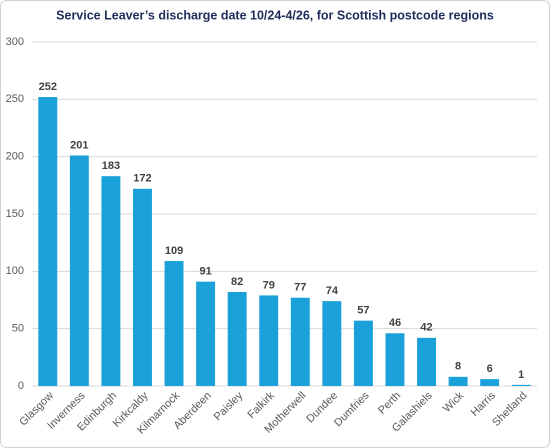 The height and width of the screenshot is (448, 550). Describe the element at coordinates (15, 99) in the screenshot. I see `y-tick-label: 250` at that location.